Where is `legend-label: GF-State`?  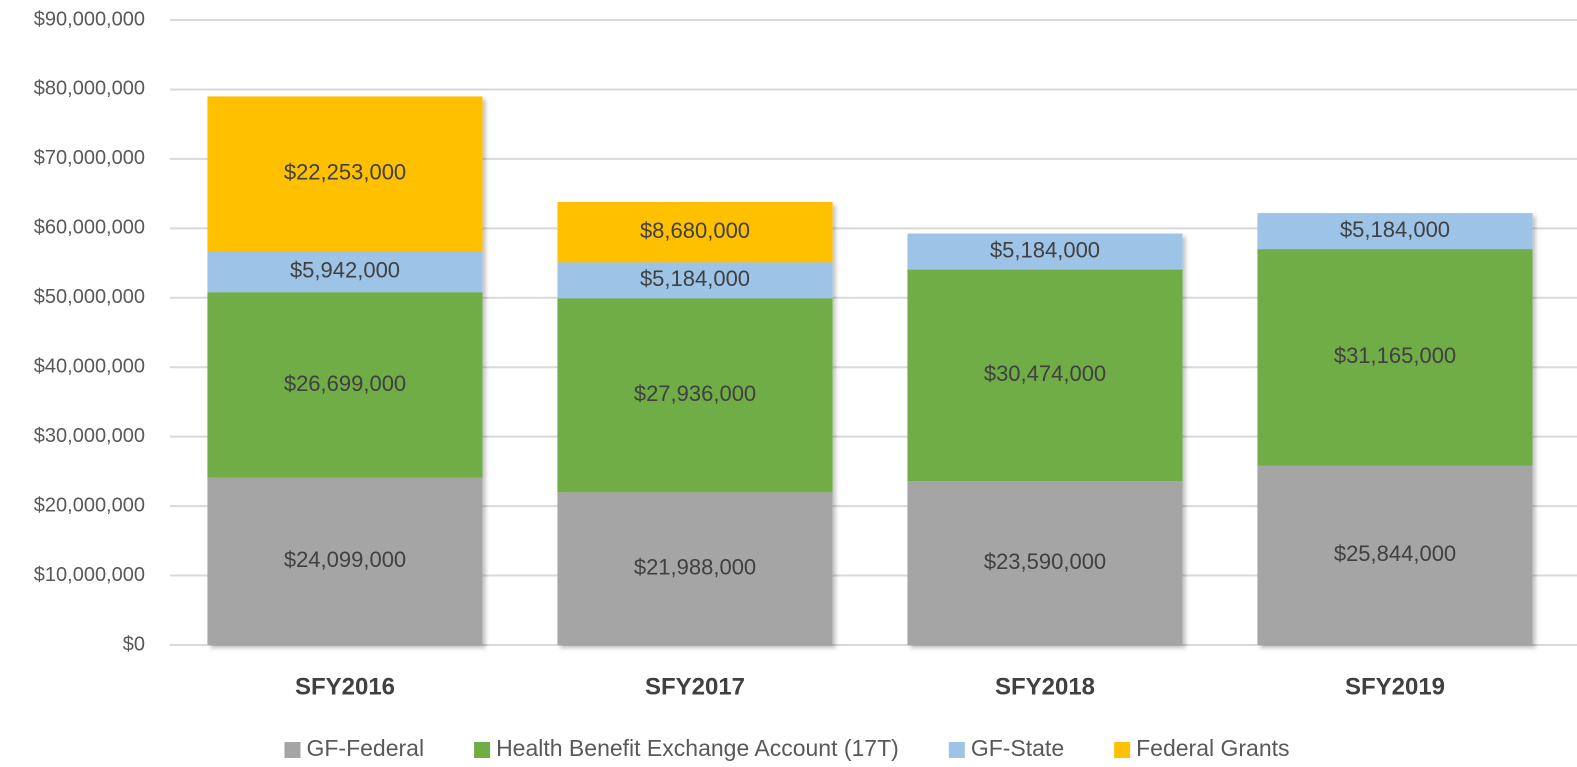 legend-label: GF-State is located at coordinates (1017, 748).